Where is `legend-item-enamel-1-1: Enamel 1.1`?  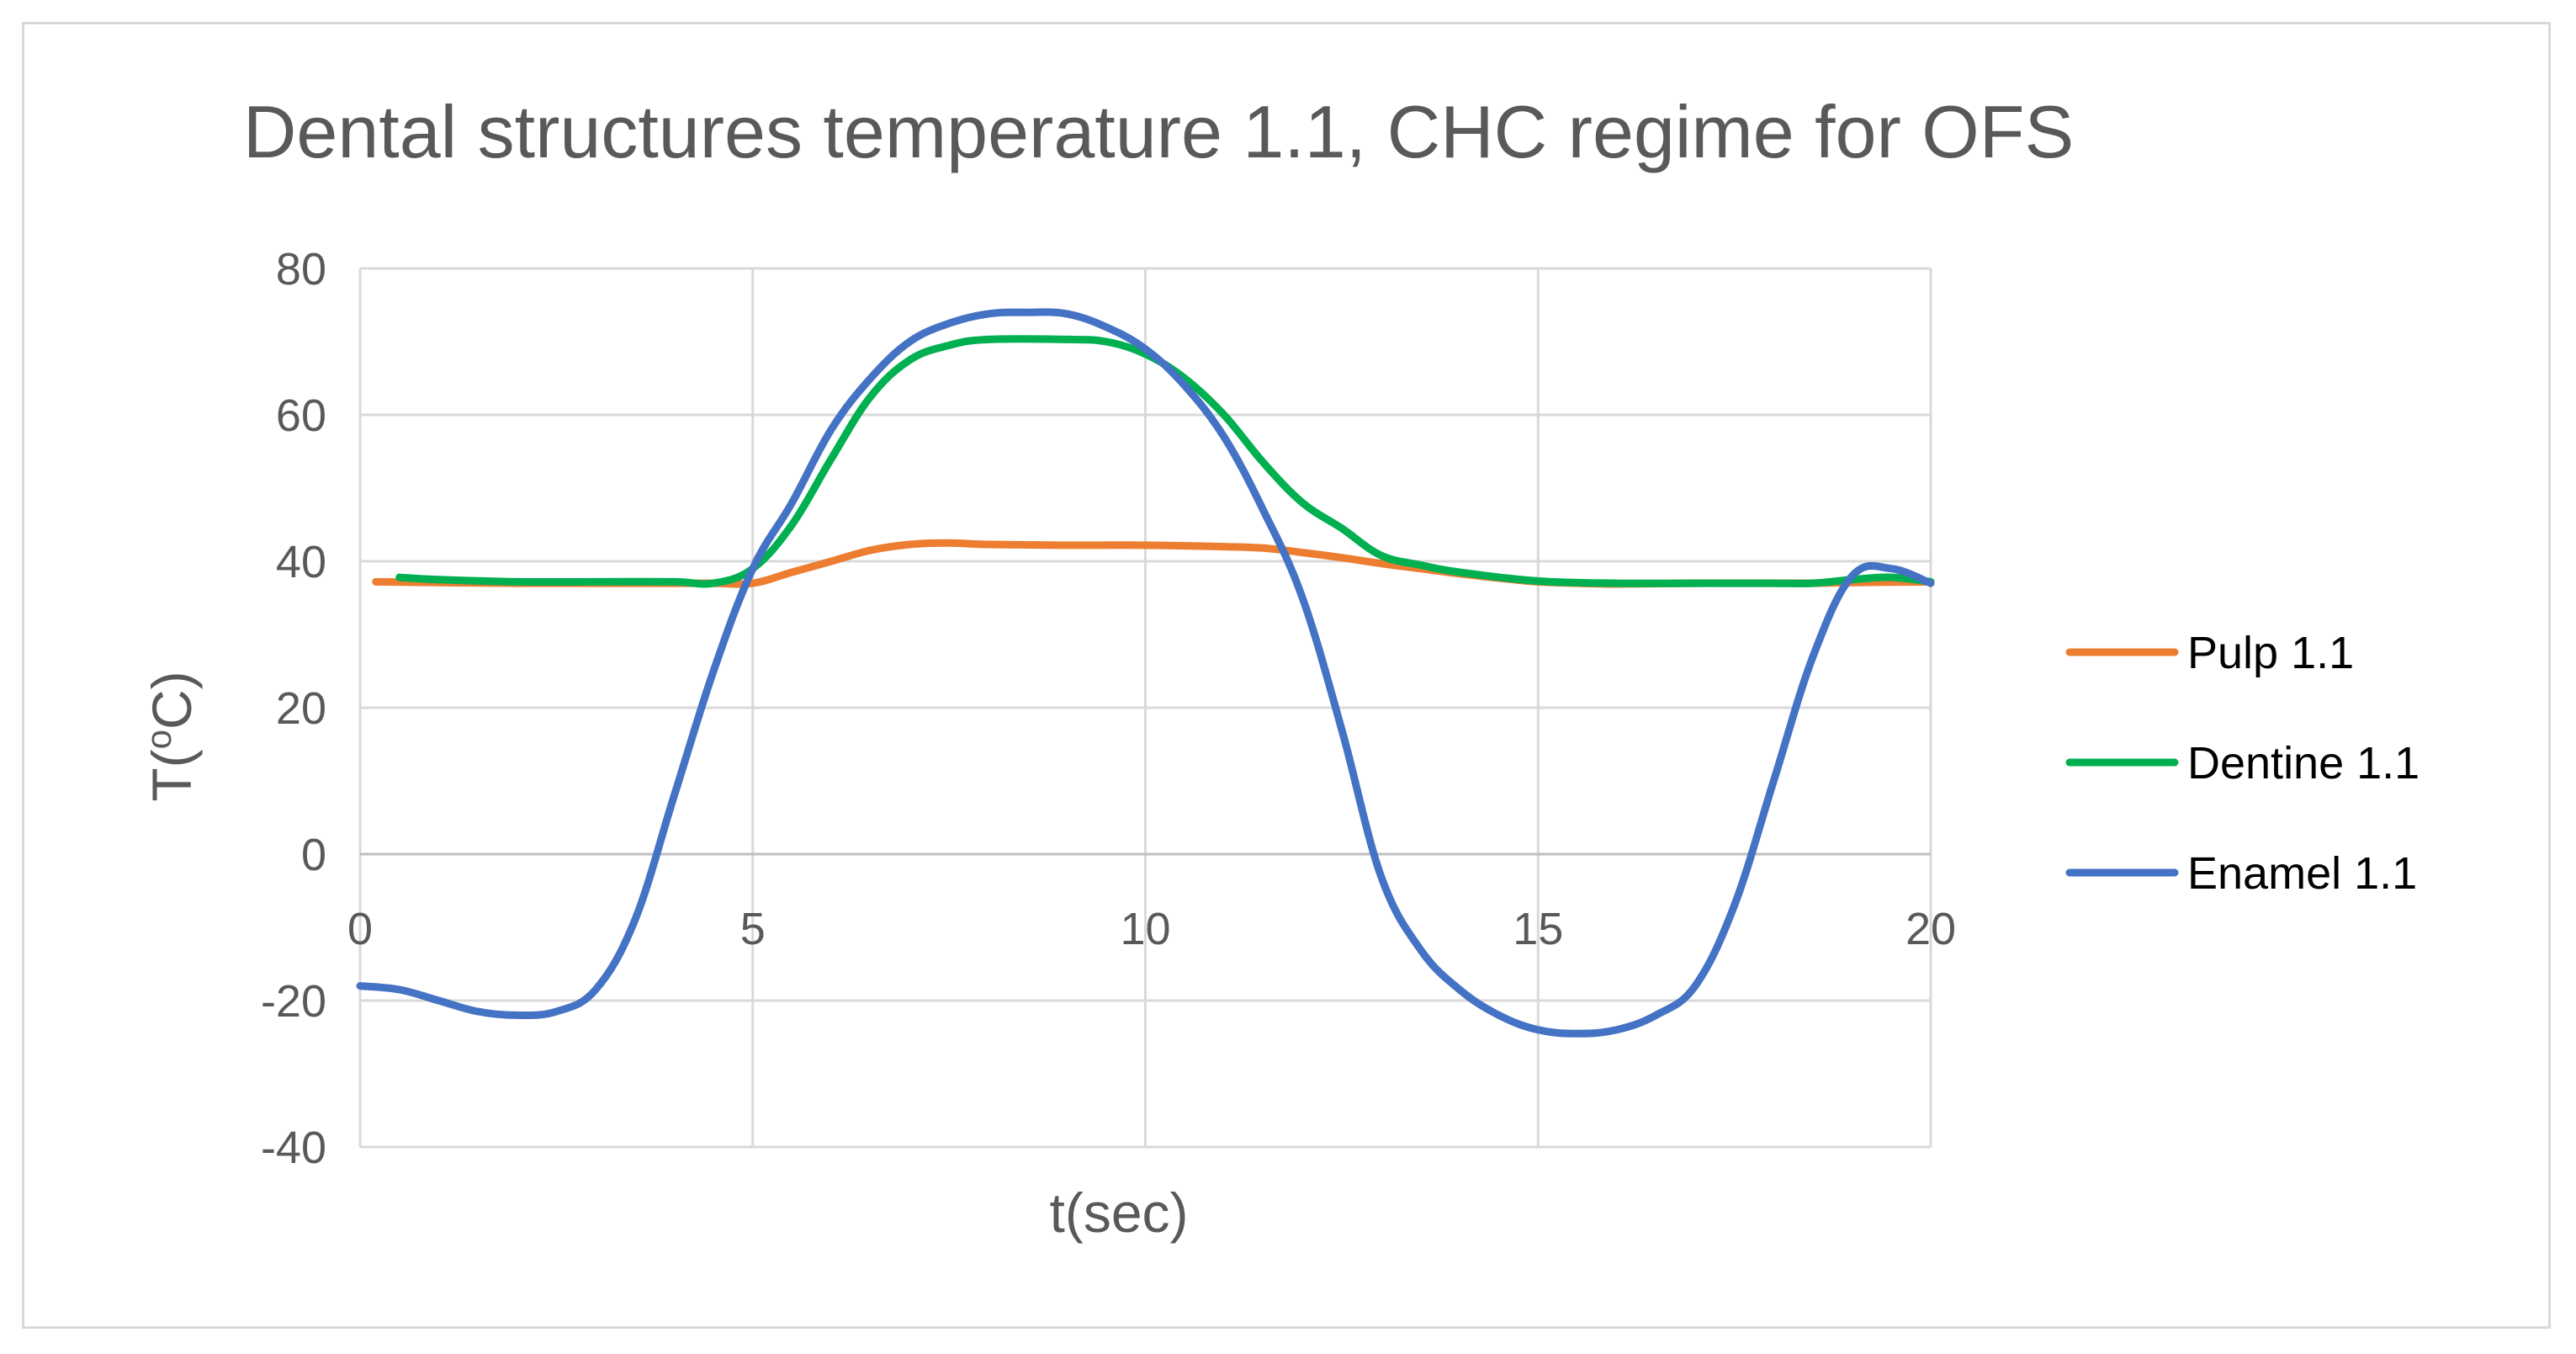
legend-item-enamel-1-1: Enamel 1.1 is located at coordinates (2241, 873).